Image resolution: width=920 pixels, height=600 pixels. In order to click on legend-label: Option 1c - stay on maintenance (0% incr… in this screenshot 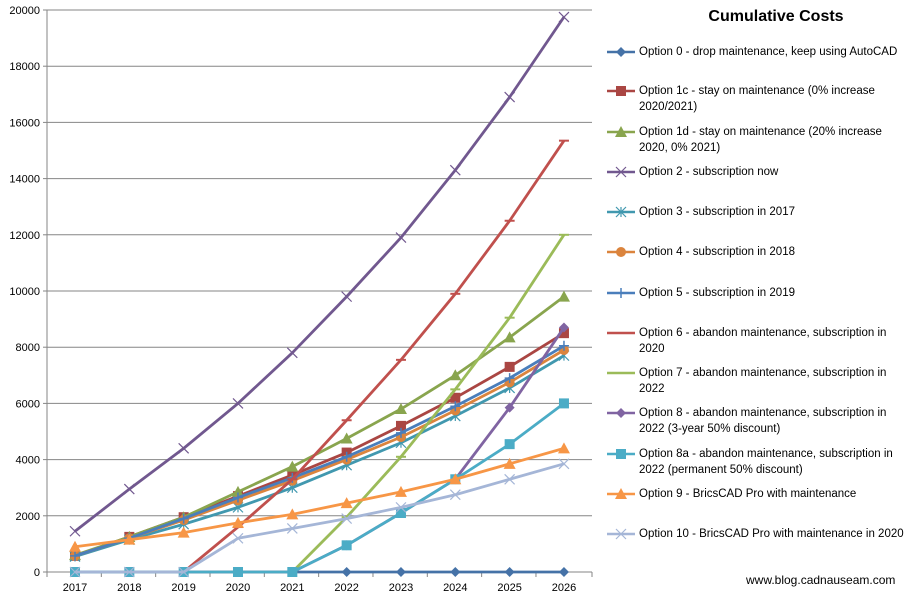, I will do `click(757, 99)`.